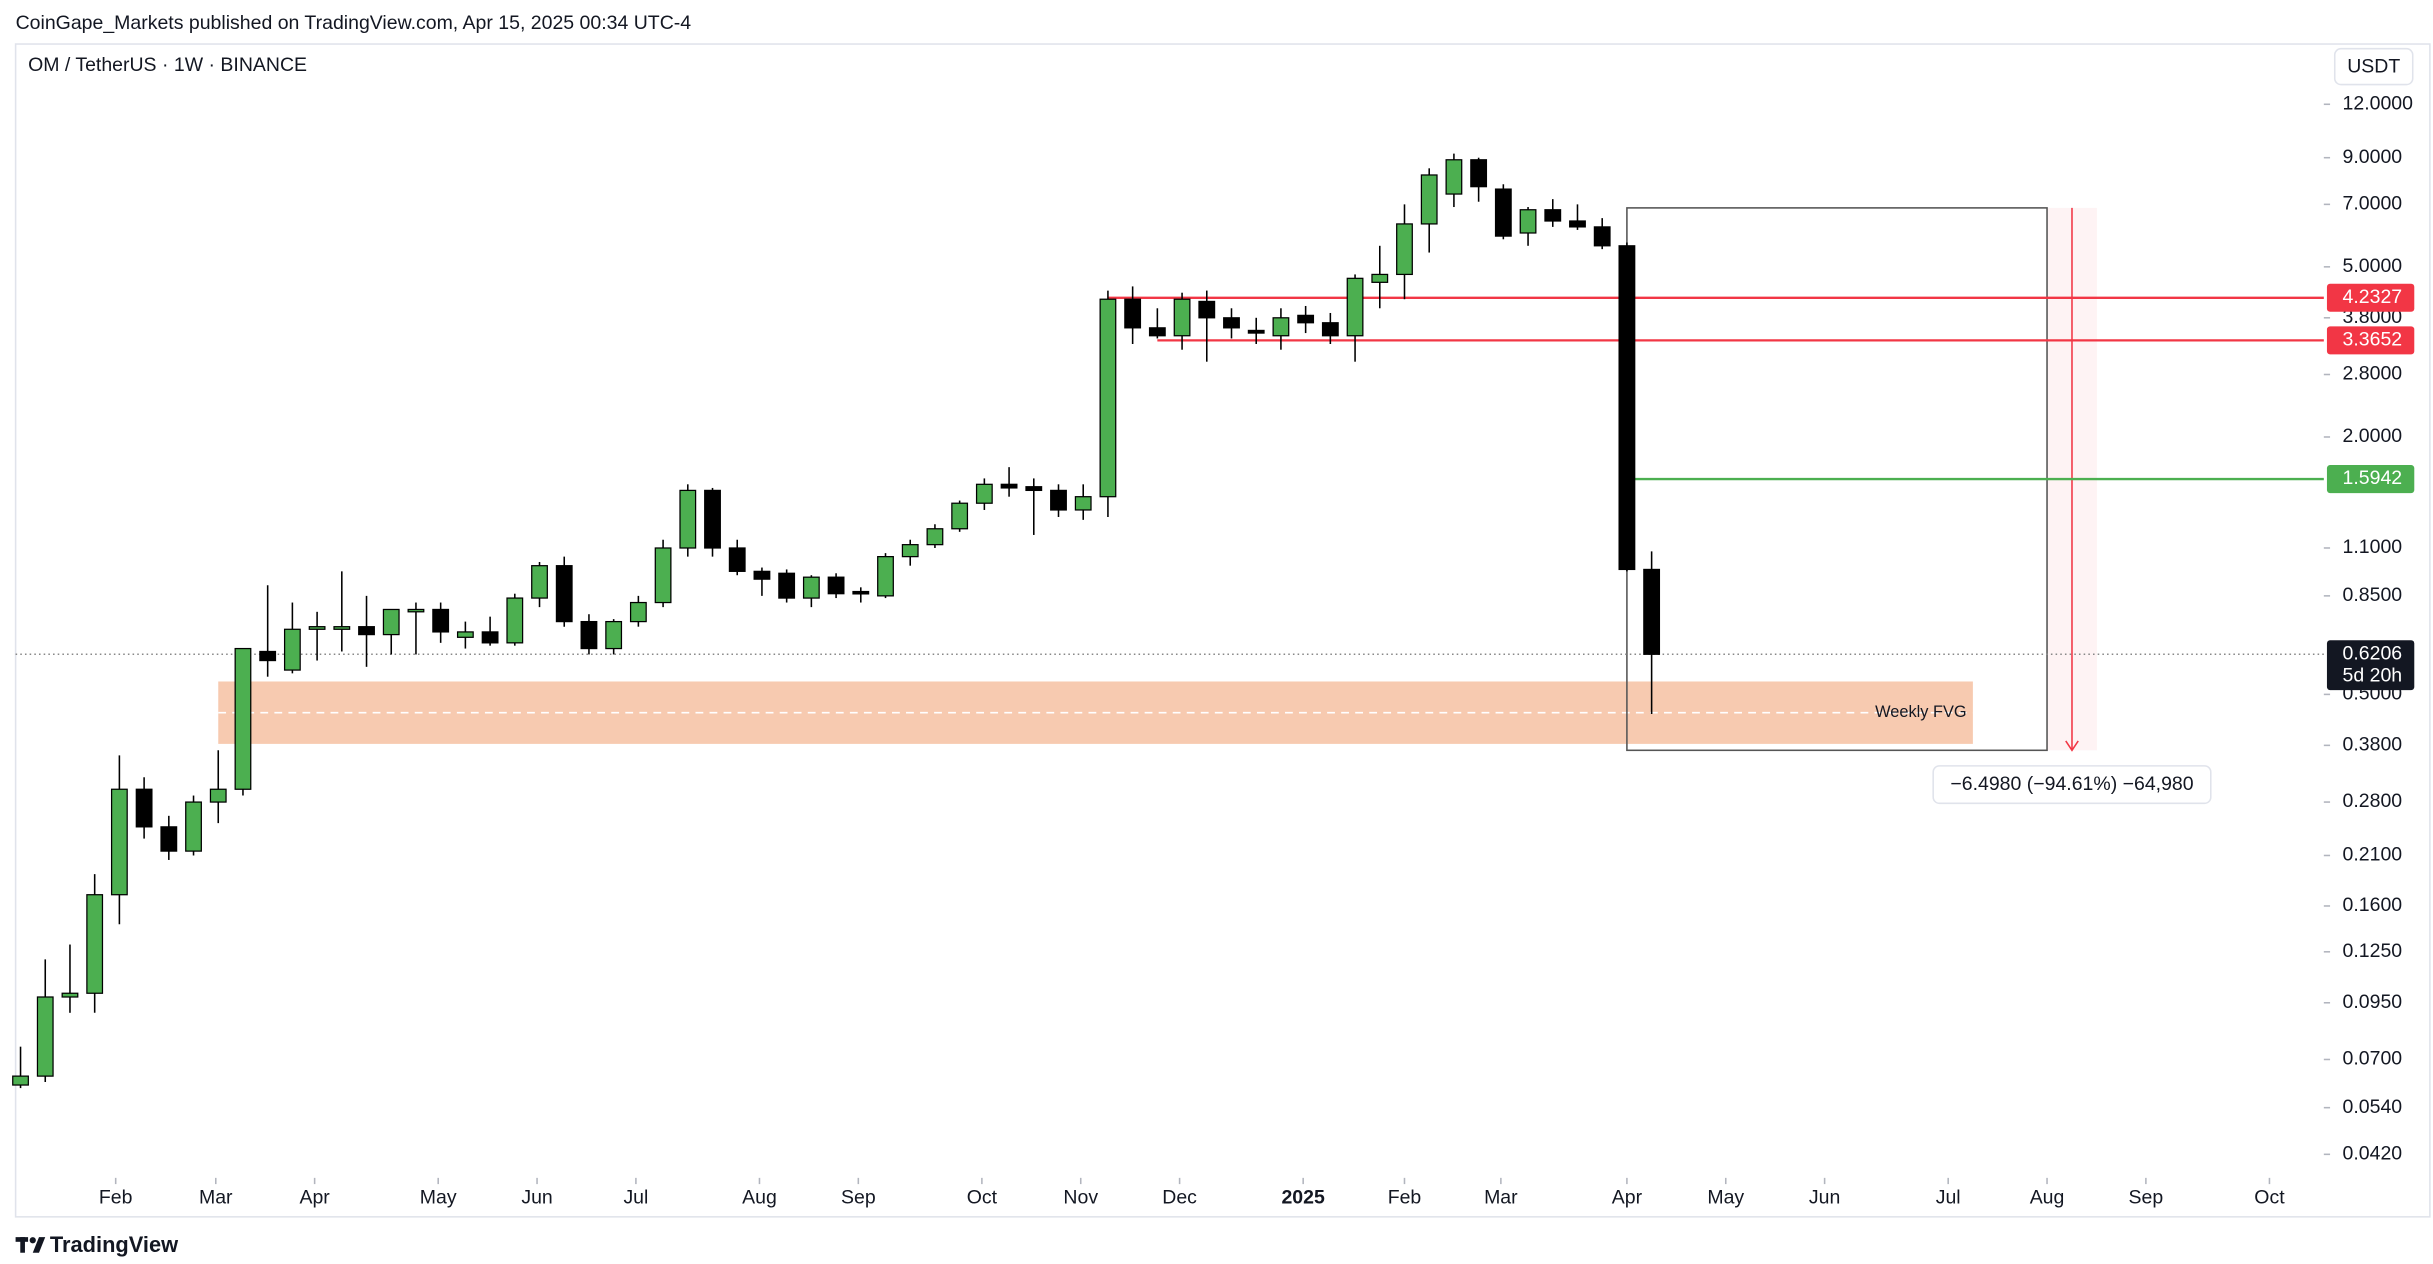  I want to click on y-tick-label: 1.1000, so click(2373, 547).